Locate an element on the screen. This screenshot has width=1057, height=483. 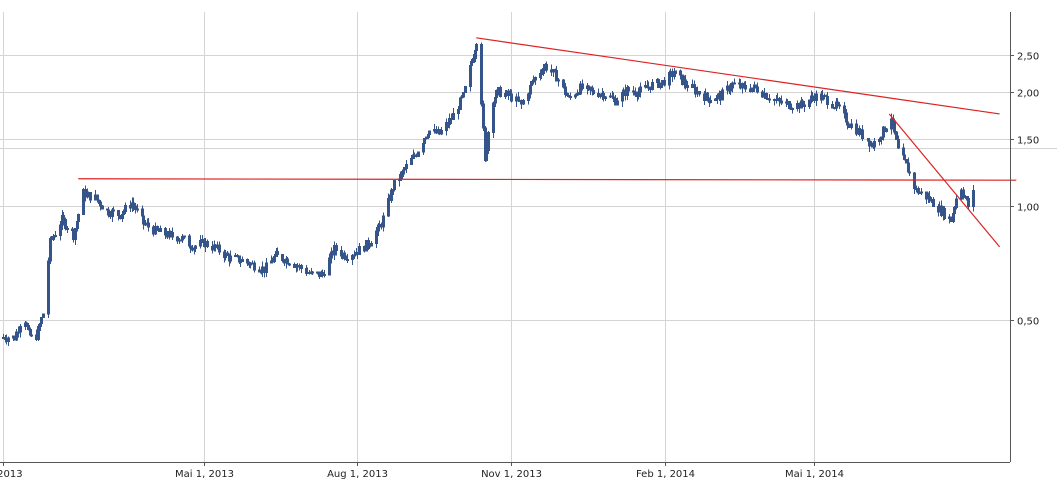
x-tick-label: Nov 1, 2013 is located at coordinates (511, 474).